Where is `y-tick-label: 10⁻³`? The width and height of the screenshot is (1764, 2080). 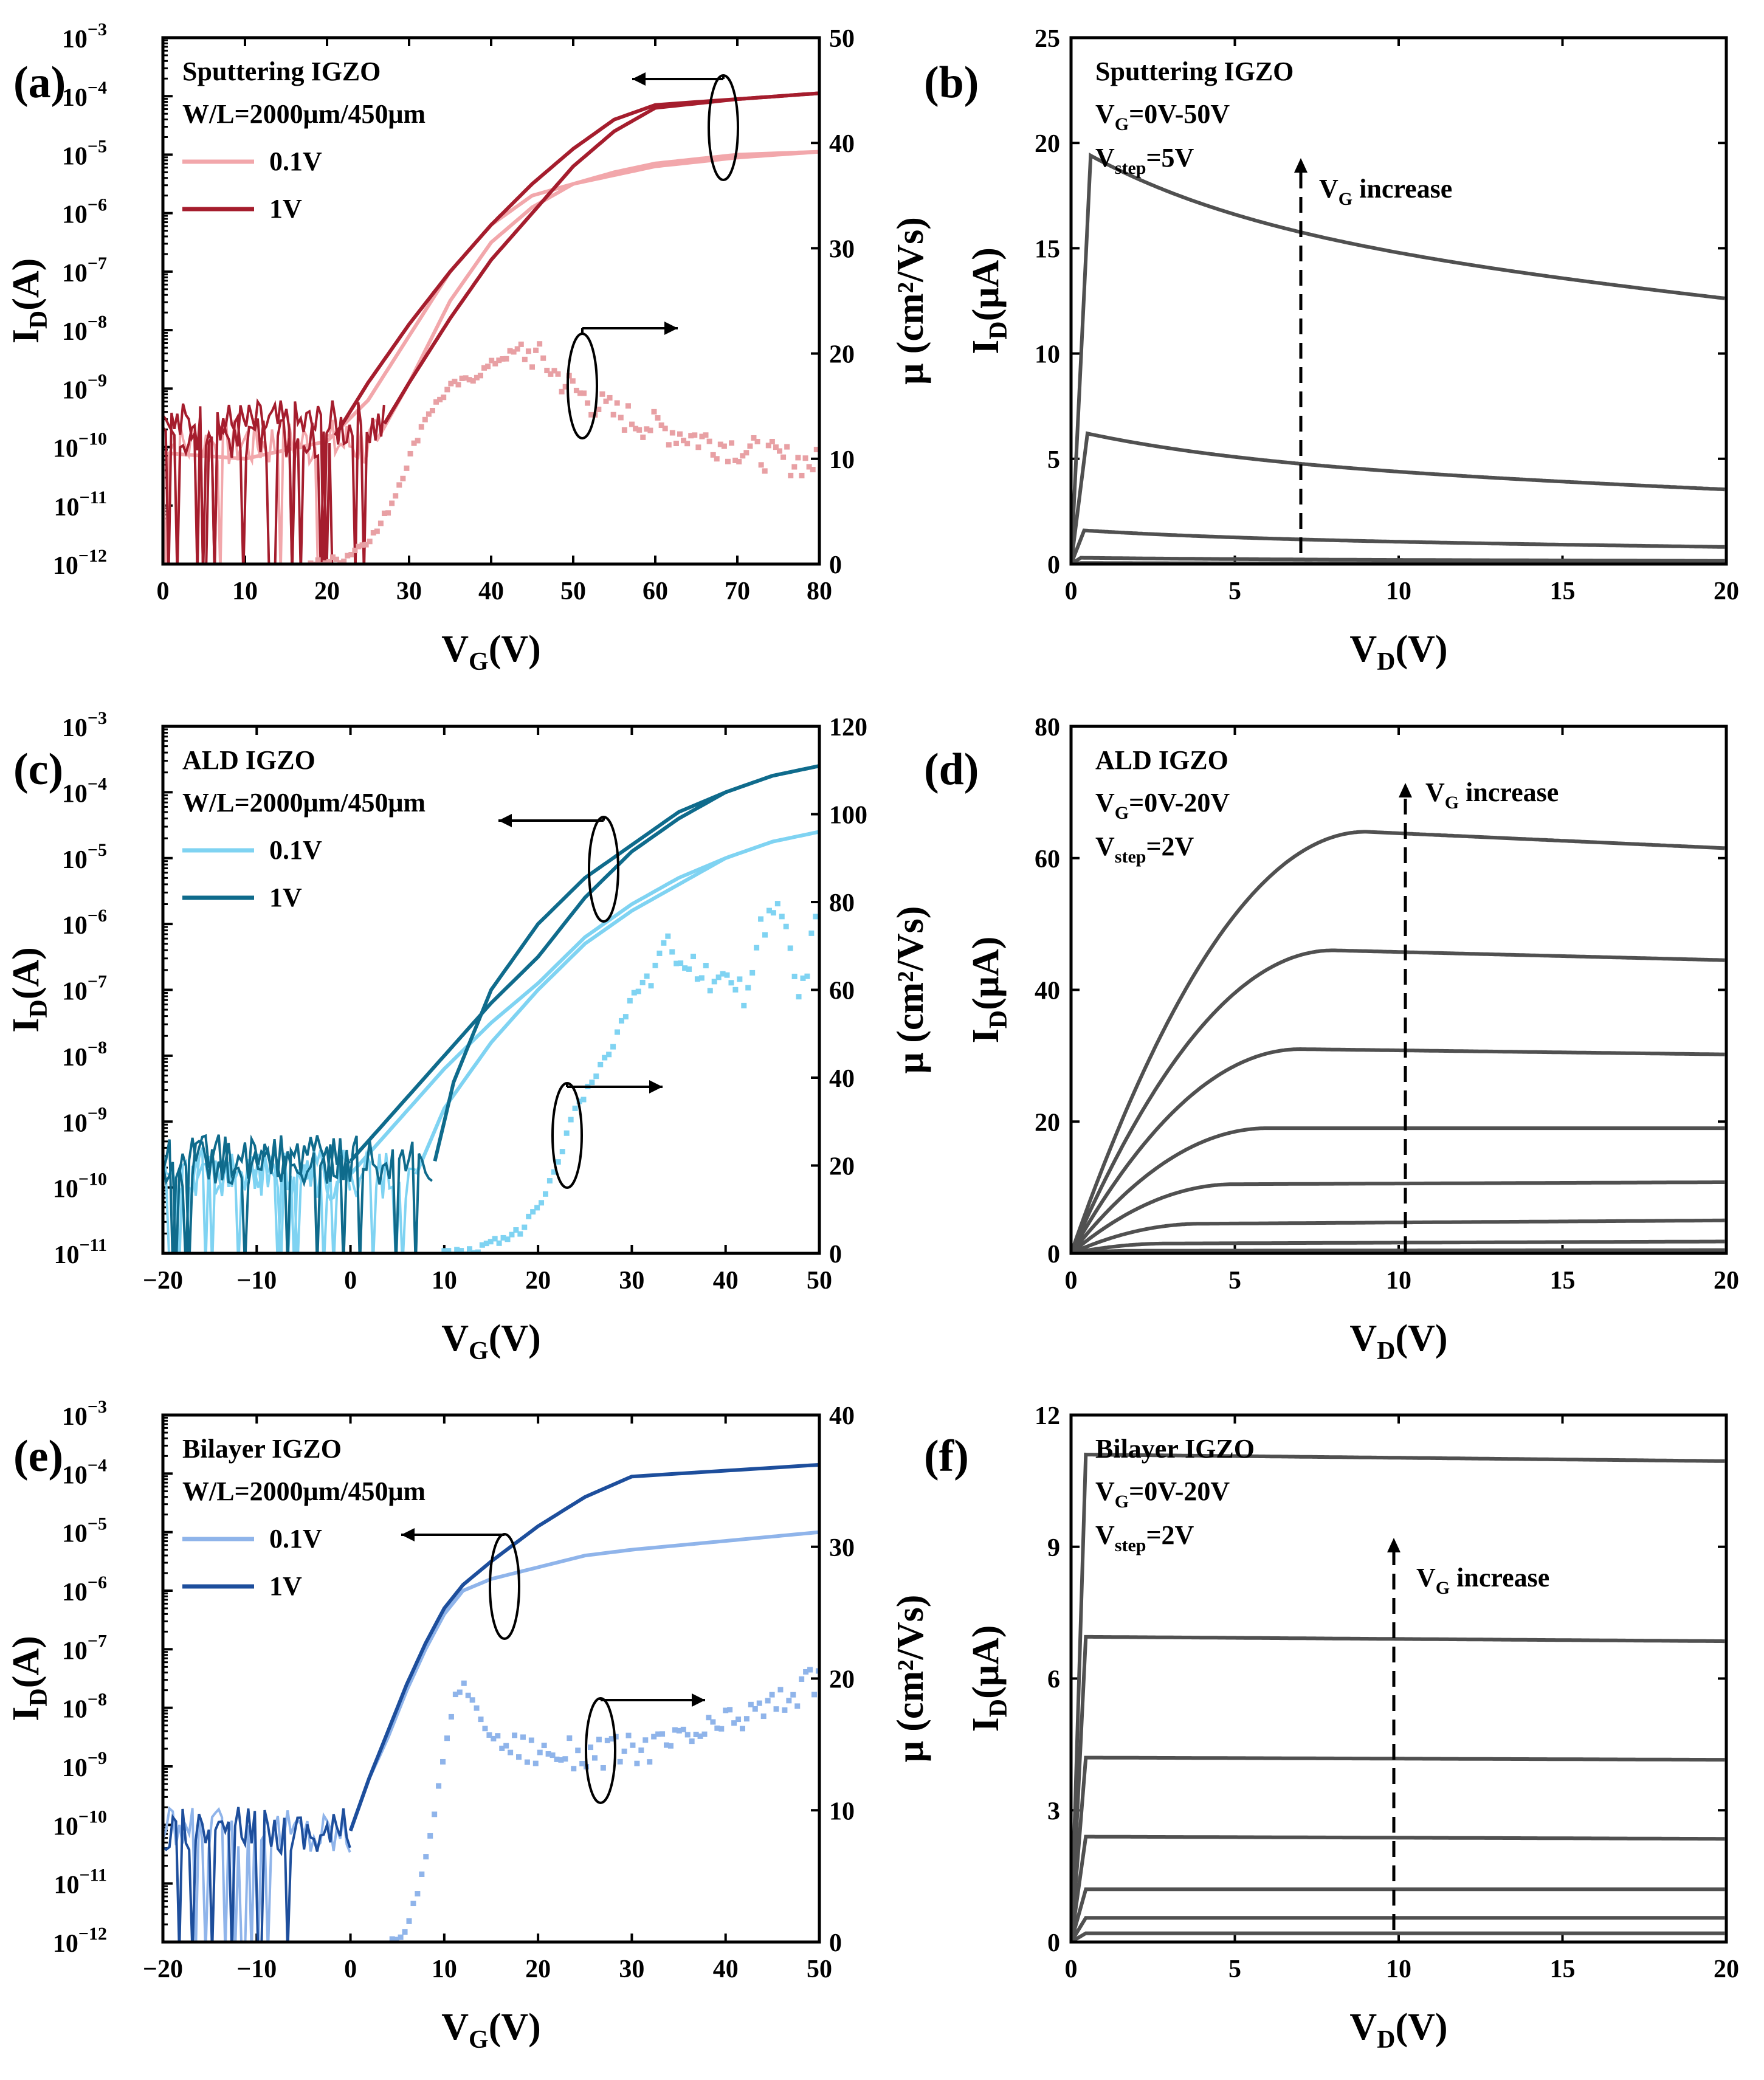 y-tick-label: 10⁻³ is located at coordinates (84, 1414).